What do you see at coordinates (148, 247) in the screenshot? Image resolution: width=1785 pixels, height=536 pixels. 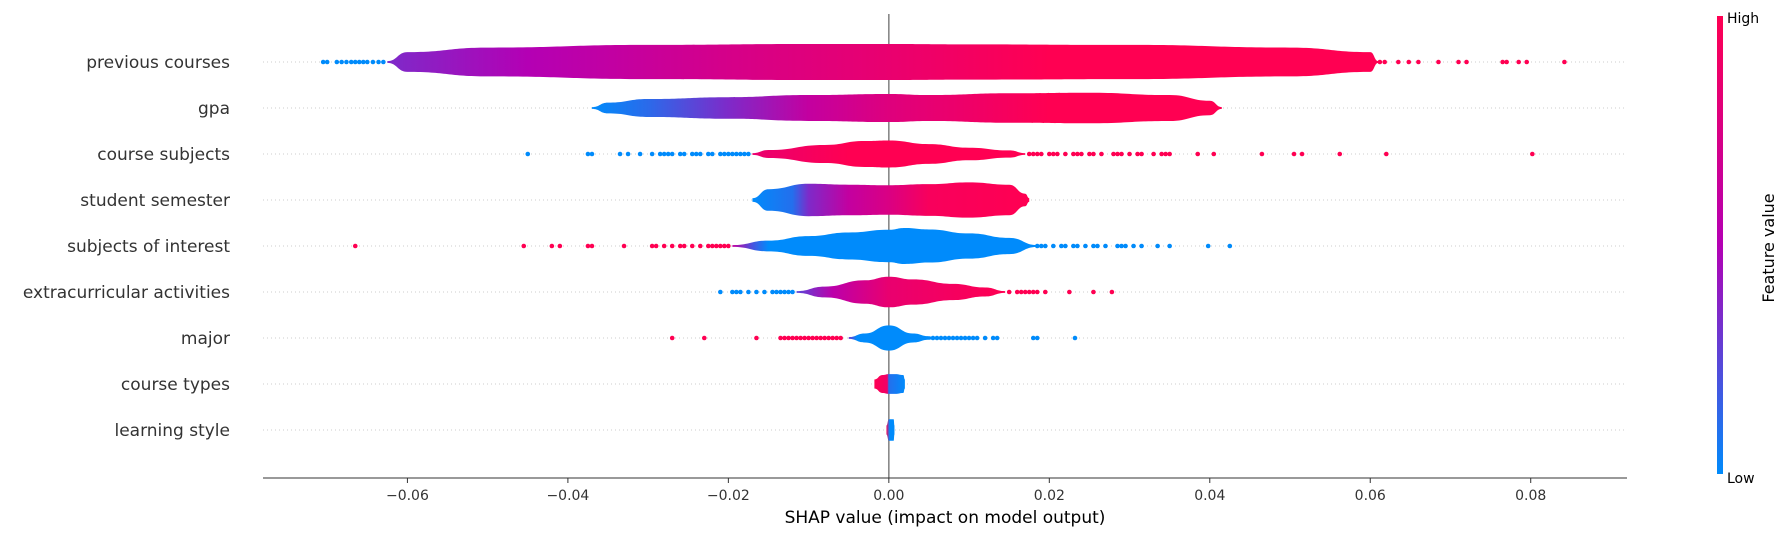 I see `feature-label: subjects of interest` at bounding box center [148, 247].